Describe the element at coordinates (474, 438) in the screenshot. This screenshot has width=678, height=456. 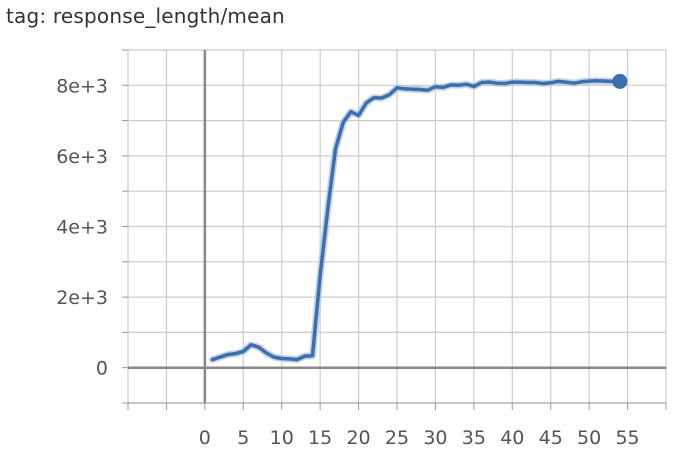
I see `x-tick-label: 35` at that location.